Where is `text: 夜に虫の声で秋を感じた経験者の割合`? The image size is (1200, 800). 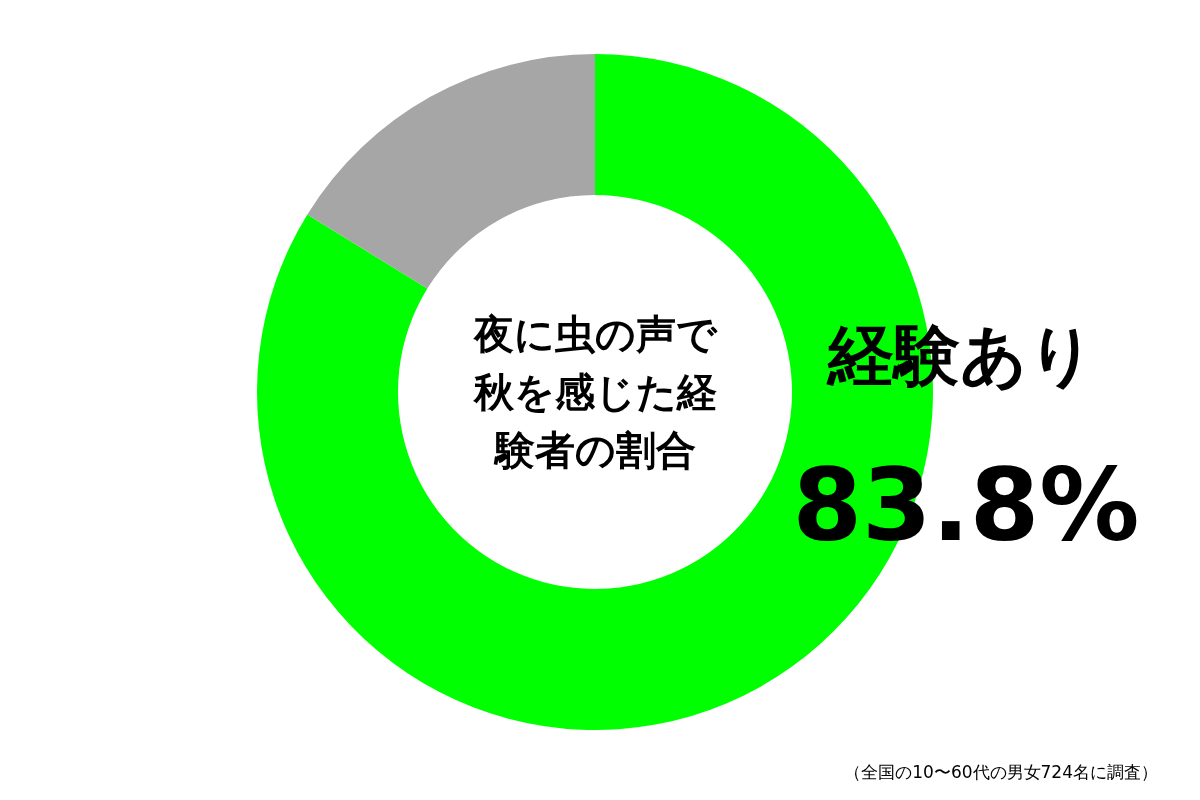
text: 夜に虫の声で秋を感じた経験者の割合 is located at coordinates (595, 392).